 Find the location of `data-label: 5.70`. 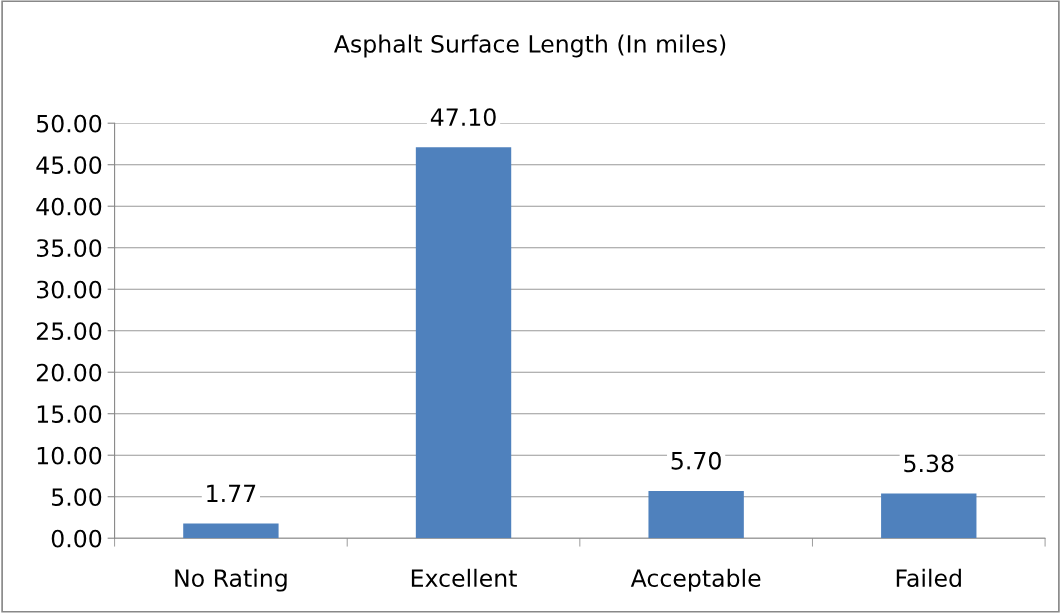

data-label: 5.70 is located at coordinates (696, 460).